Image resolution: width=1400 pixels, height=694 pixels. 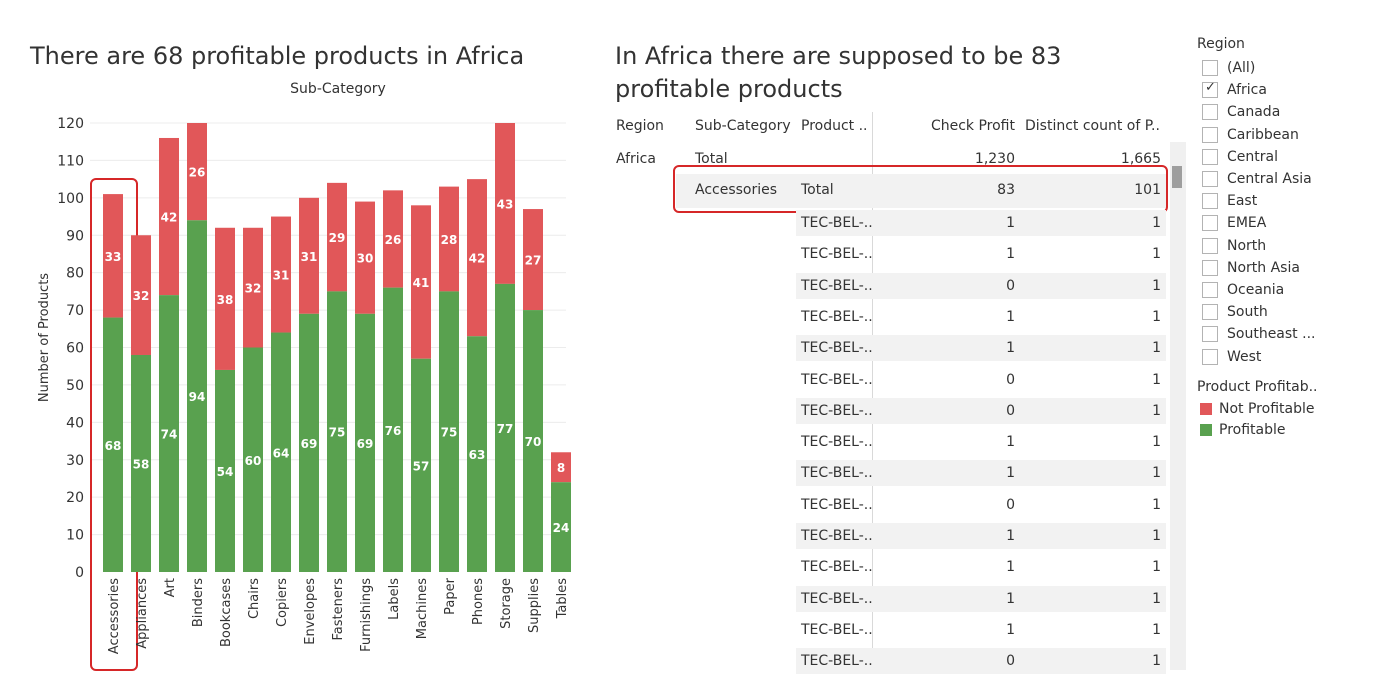 What do you see at coordinates (505, 204) in the screenshot?
I see `data-label-not-profitable: 43` at bounding box center [505, 204].